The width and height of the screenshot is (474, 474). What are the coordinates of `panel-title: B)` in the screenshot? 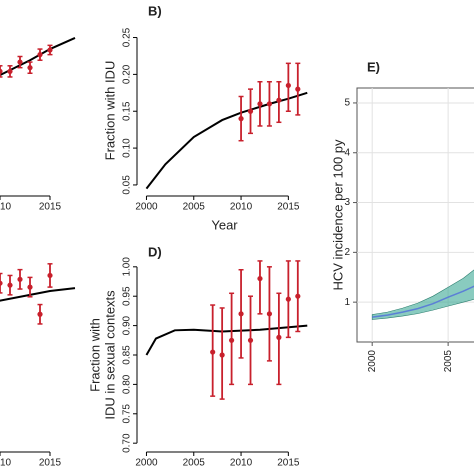 It's located at (155, 10).